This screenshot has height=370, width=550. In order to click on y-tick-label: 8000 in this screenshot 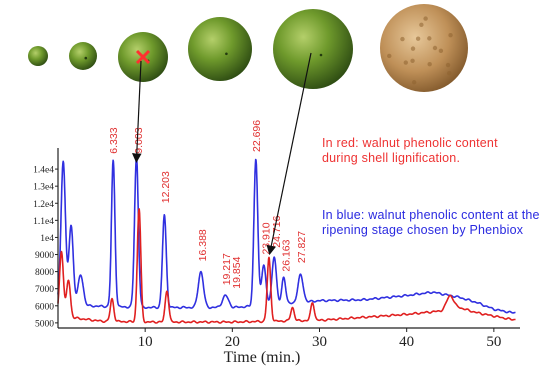, I will do `click(44, 273)`.